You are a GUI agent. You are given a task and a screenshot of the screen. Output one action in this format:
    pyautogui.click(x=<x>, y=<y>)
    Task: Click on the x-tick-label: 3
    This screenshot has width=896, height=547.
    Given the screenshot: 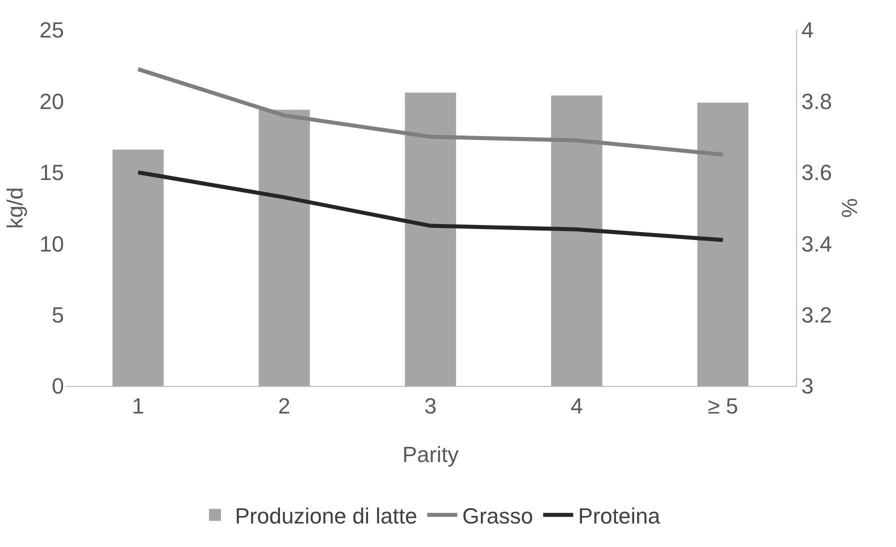 What is the action you would take?
    pyautogui.click(x=430, y=405)
    